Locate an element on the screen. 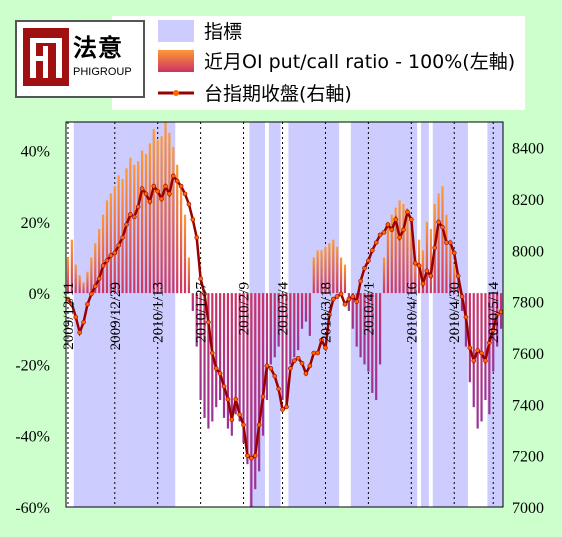  right-tick-label: 7400 is located at coordinates (528, 405).